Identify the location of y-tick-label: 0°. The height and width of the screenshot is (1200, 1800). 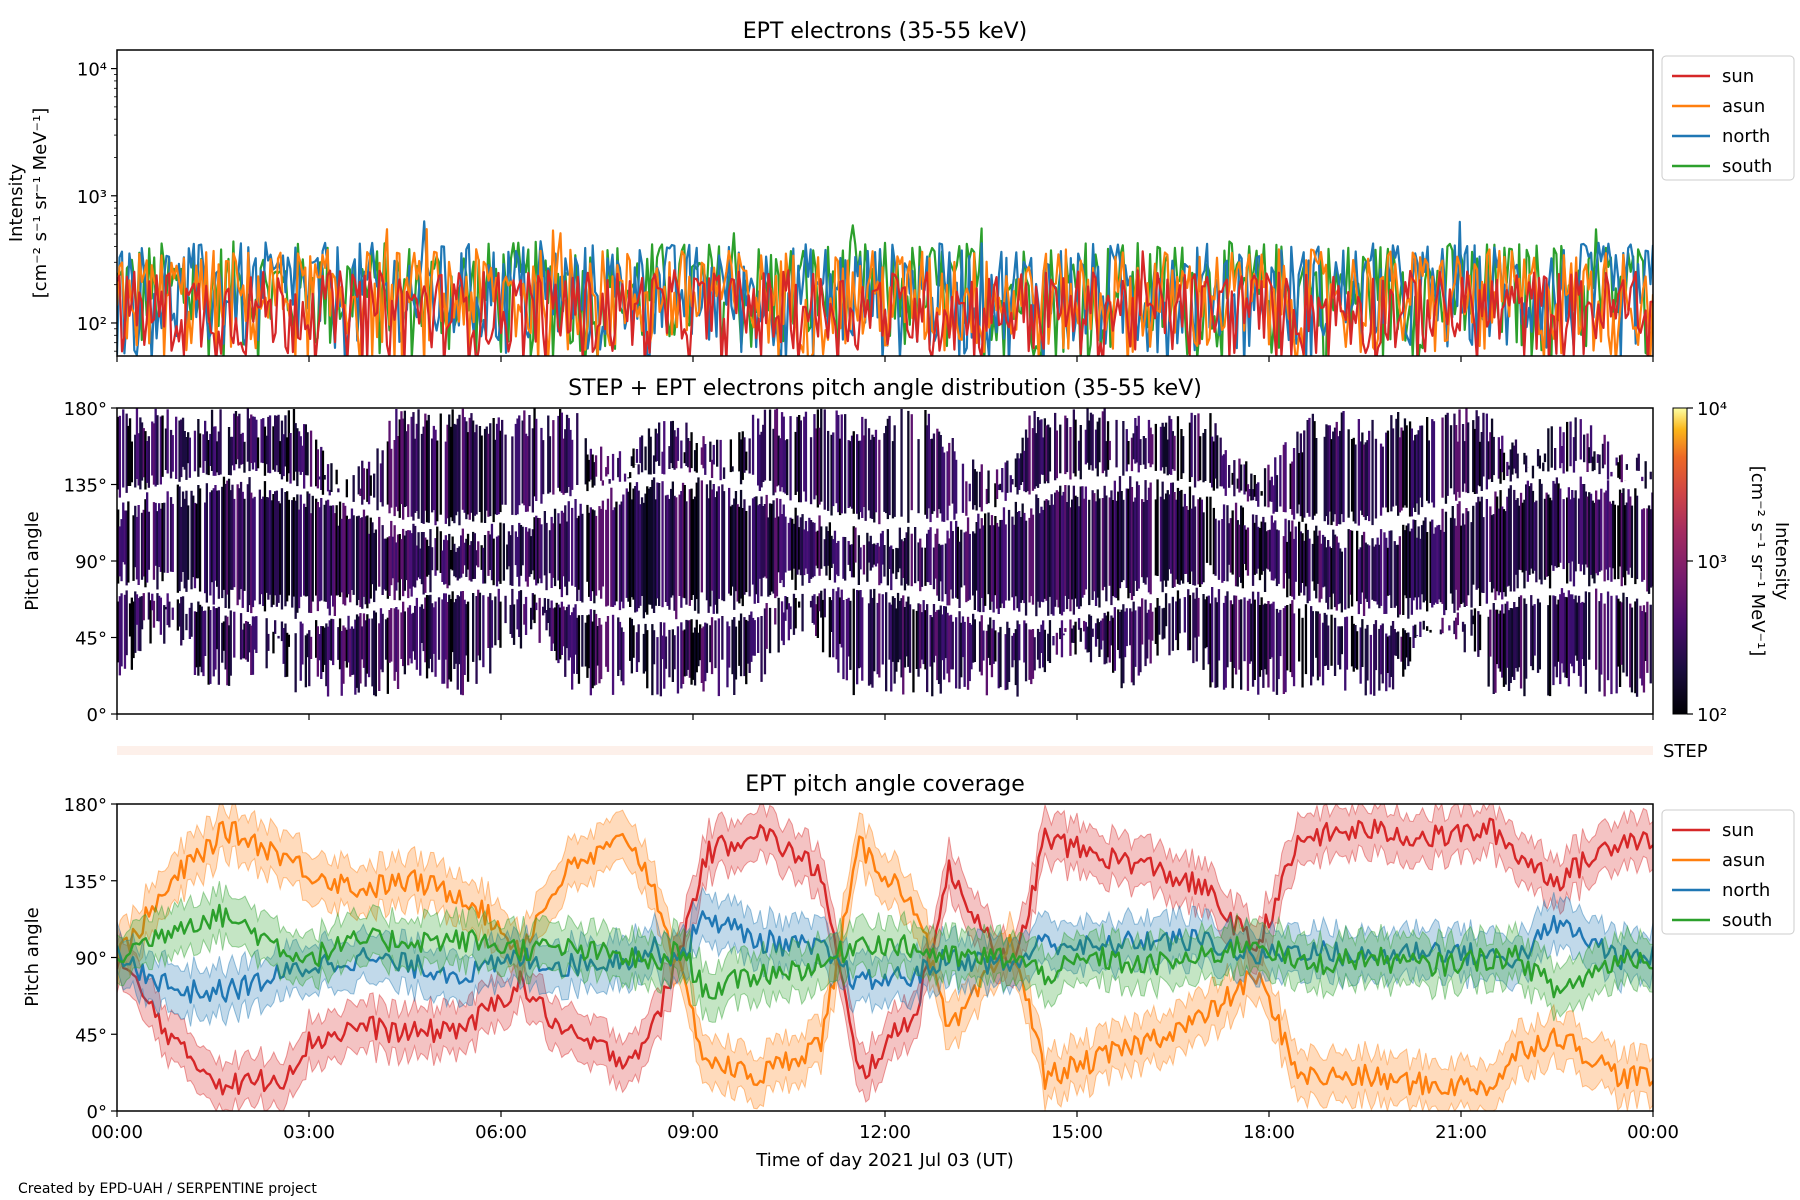
(97, 1112).